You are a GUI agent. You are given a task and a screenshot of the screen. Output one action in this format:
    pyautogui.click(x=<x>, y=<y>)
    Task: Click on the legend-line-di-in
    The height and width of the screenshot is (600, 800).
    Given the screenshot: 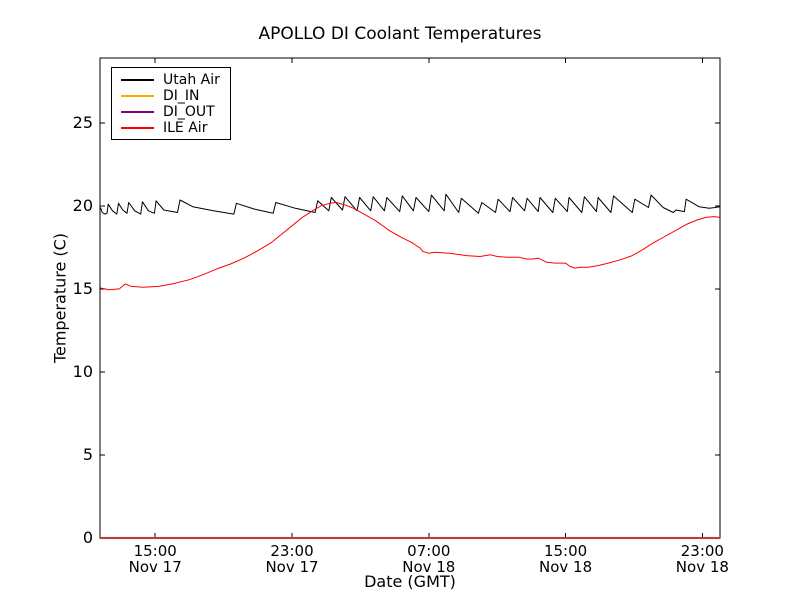 What is the action you would take?
    pyautogui.click(x=137, y=96)
    